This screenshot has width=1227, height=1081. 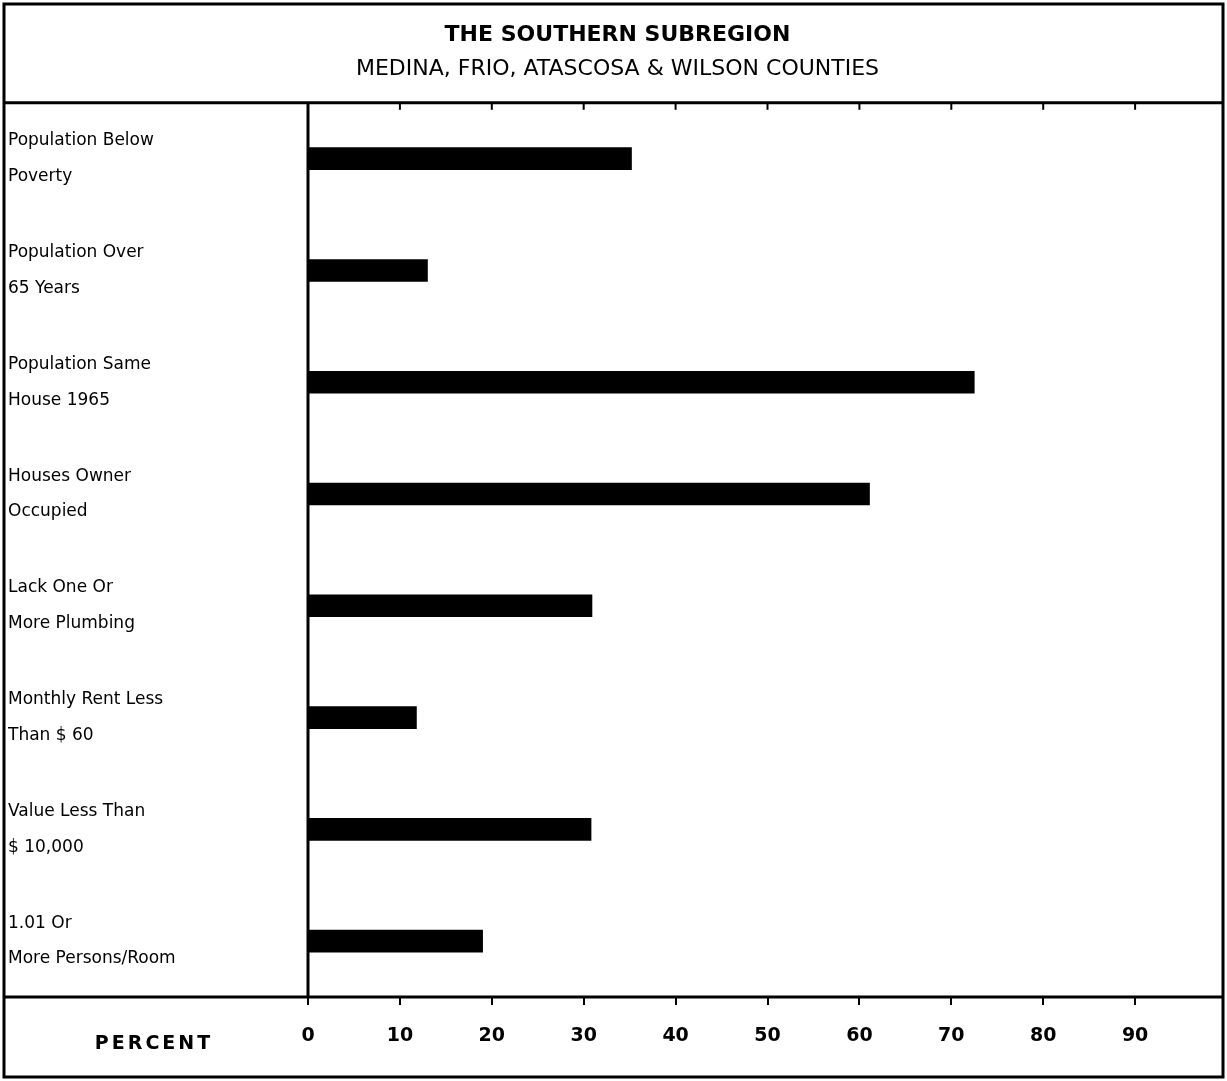 I want to click on x-tick-label: 20, so click(x=492, y=1034).